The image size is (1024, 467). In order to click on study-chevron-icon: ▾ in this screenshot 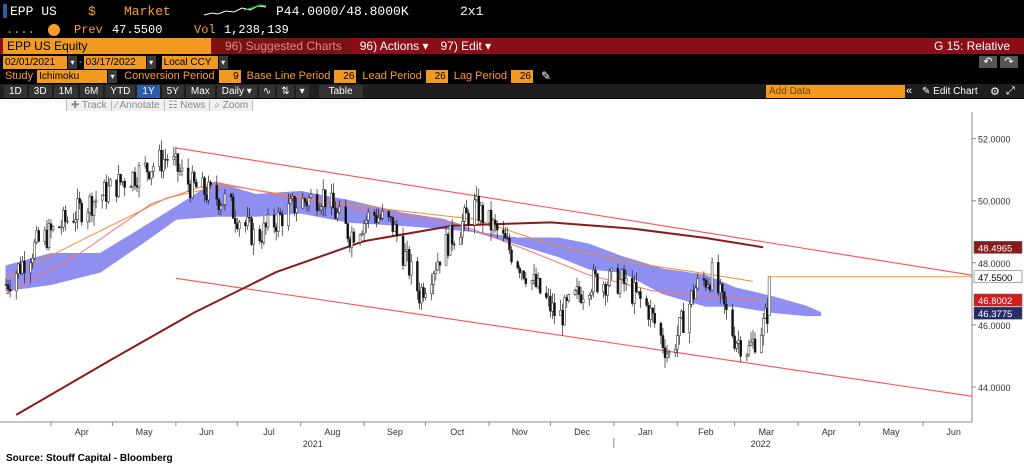, I will do `click(113, 76)`.